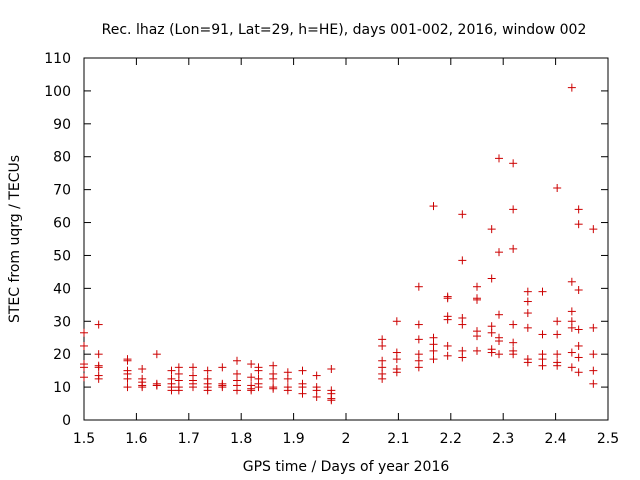 This screenshot has height=480, width=640. I want to click on x-tick-label: 2, so click(346, 439).